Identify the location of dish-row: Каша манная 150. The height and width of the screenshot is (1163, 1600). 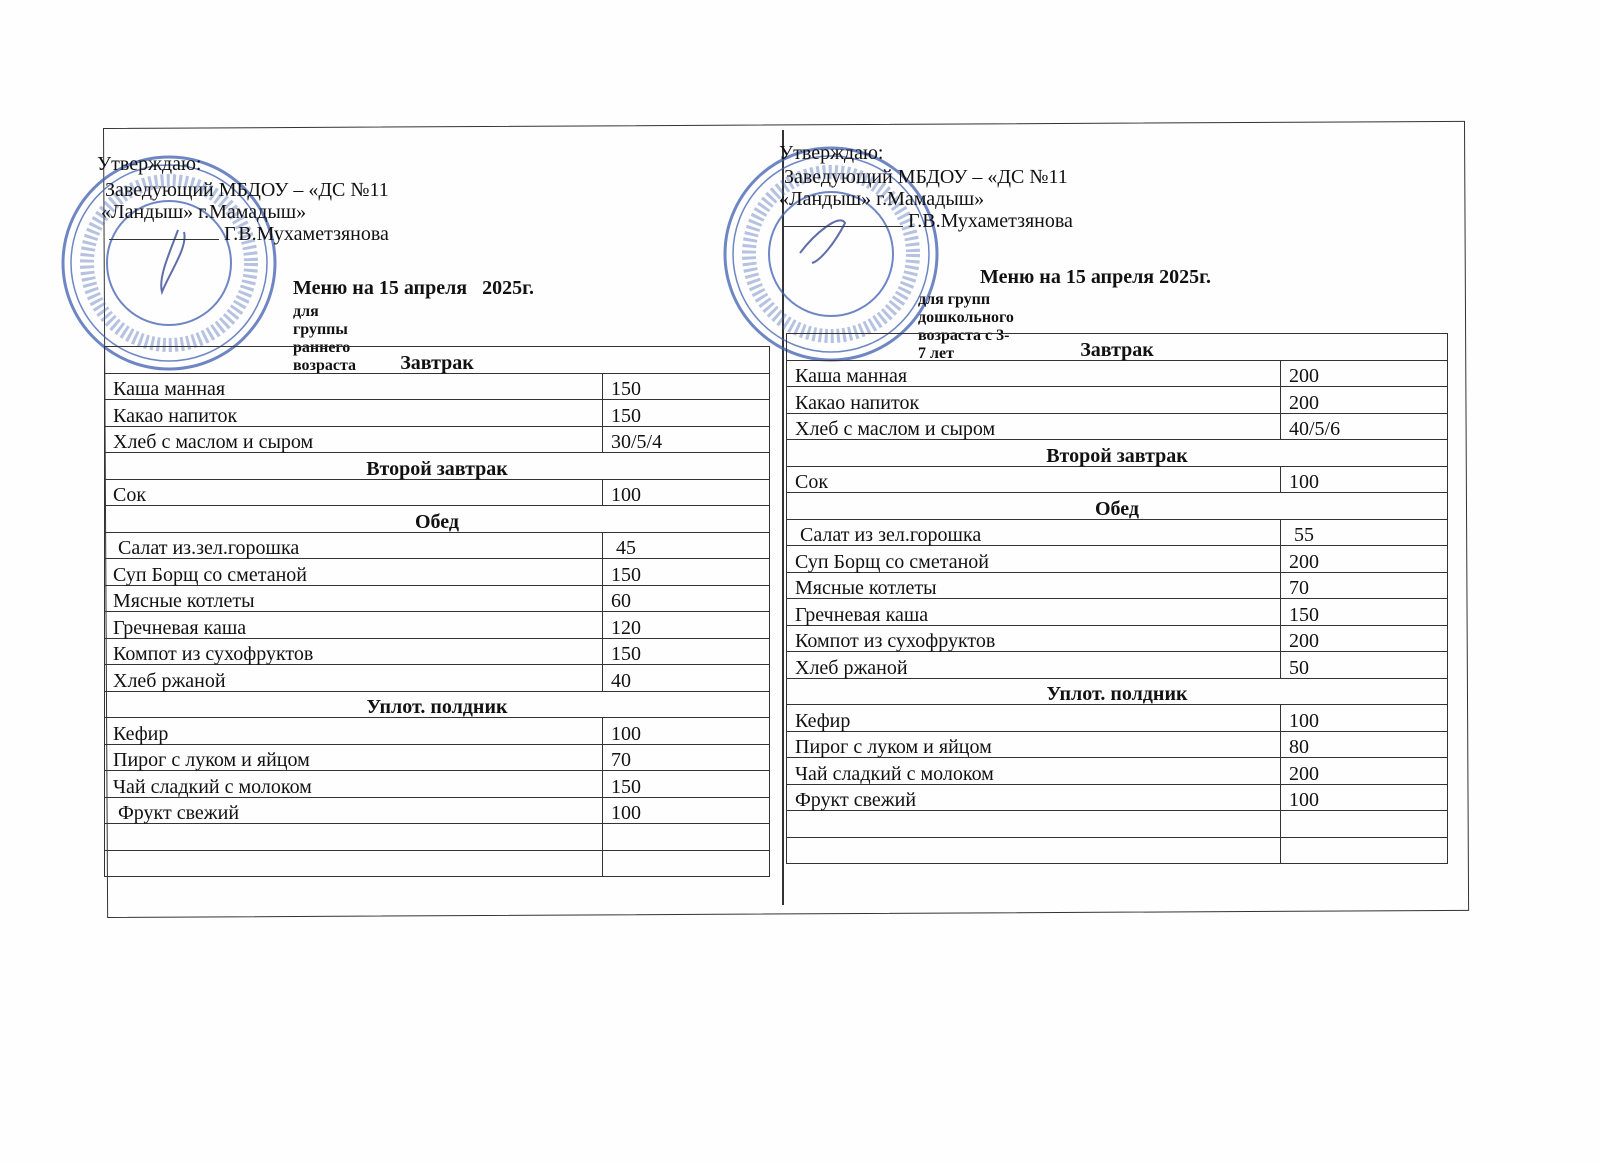
(437, 386).